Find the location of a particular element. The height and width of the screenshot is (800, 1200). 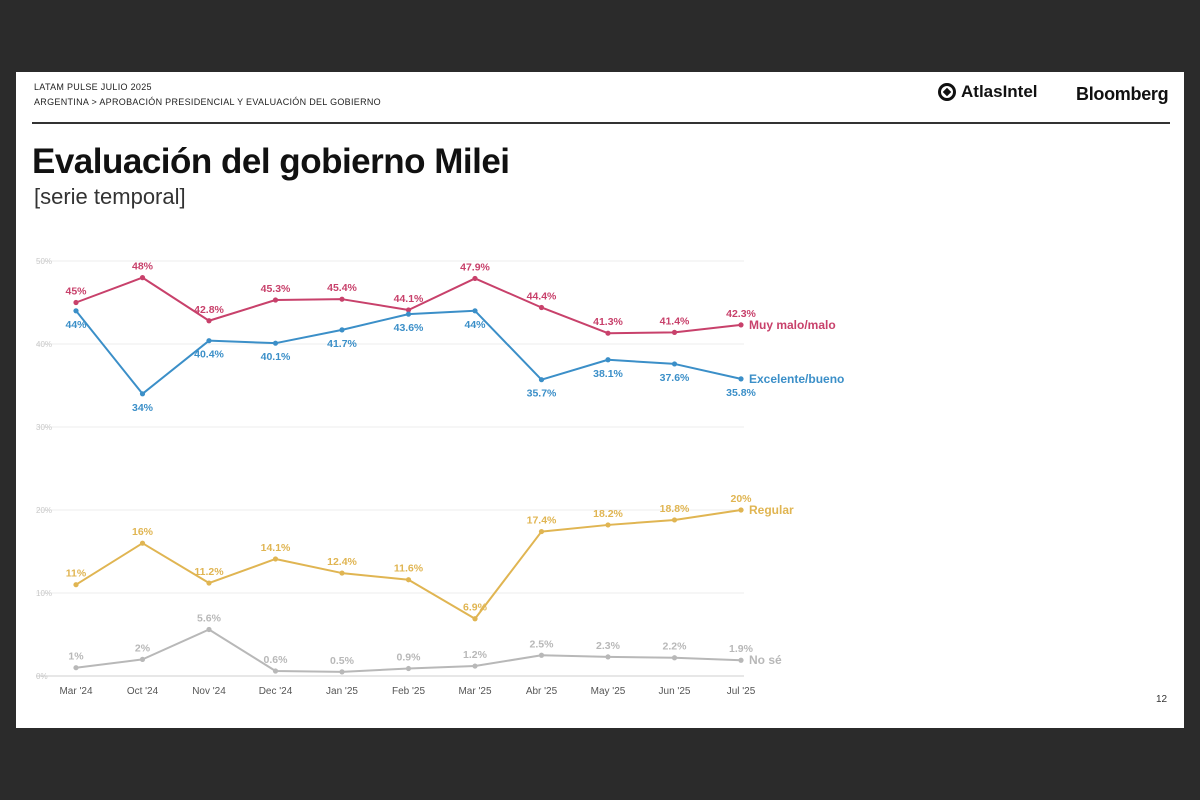

data-label-1-1: 34% is located at coordinates (143, 408).